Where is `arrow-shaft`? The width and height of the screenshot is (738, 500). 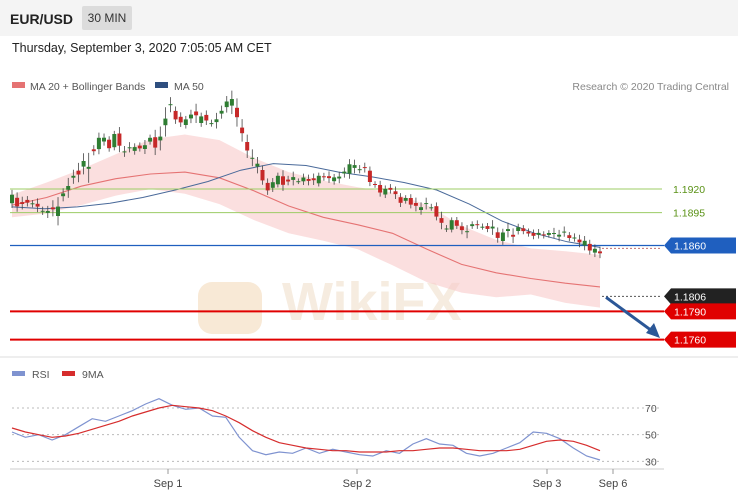
arrow-shaft is located at coordinates (629, 314).